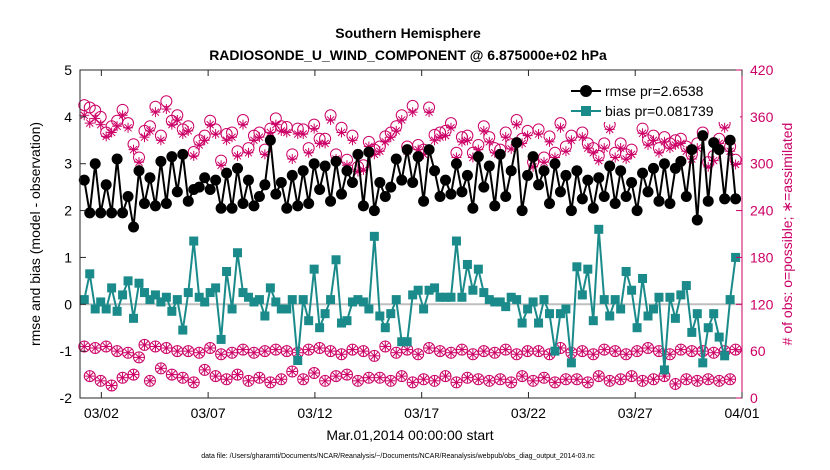 The image size is (830, 470). Describe the element at coordinates (659, 111) in the screenshot. I see `legend-bias-label: bias pr=0.081739` at that location.